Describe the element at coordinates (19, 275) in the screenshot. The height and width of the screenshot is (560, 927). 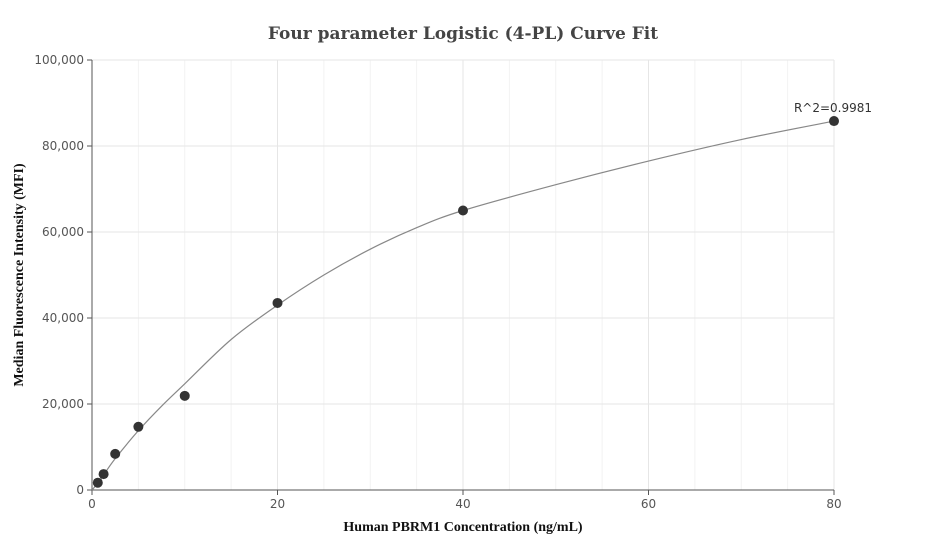
I see `y-axis-title: Median Fluorescence Intensity (MFI)` at that location.